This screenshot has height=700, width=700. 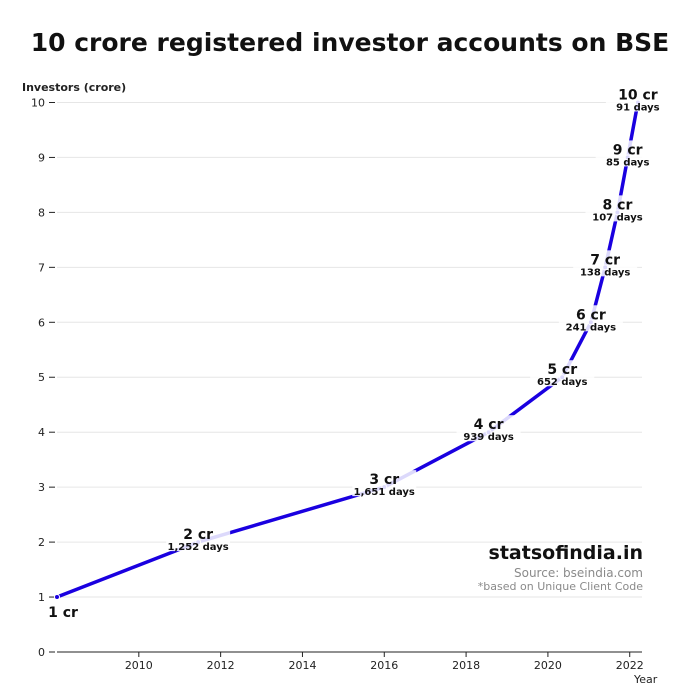 What do you see at coordinates (591, 327) in the screenshot?
I see `milestone-days: 241 days` at bounding box center [591, 327].